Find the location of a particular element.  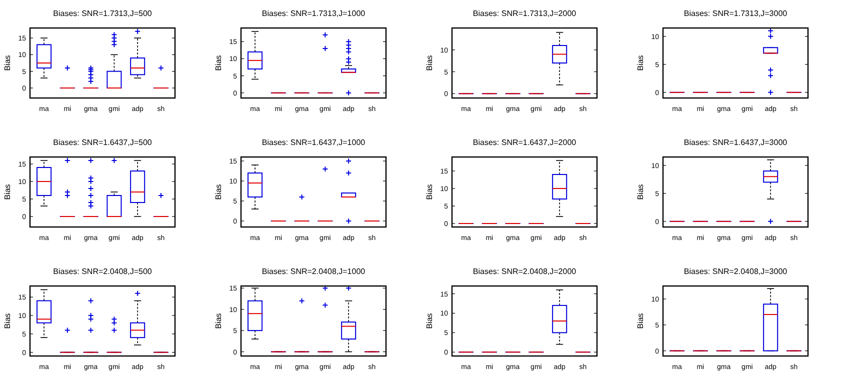

chart-title: Biases: SNR=2.0408,J=500 is located at coordinates (102, 271).